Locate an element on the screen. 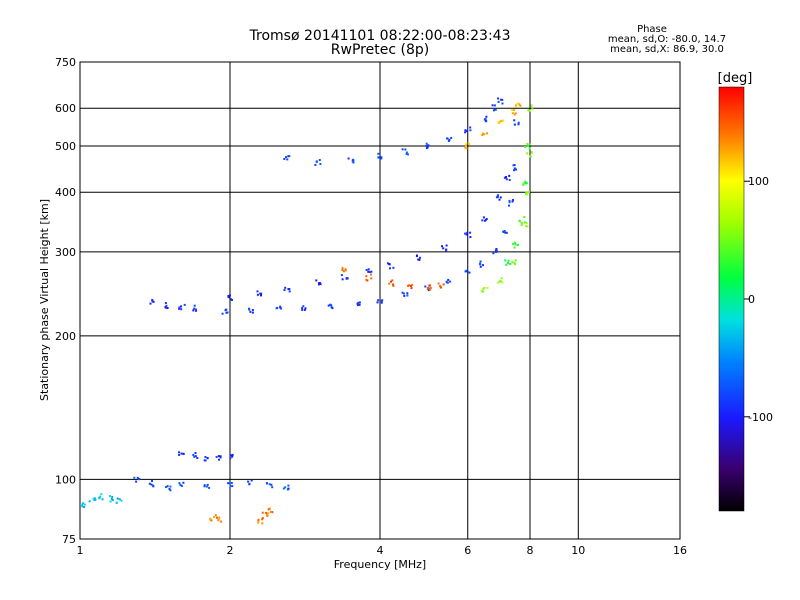 Image resolution: width=800 pixels, height=600 pixels. trace is located at coordinates (241, 516).